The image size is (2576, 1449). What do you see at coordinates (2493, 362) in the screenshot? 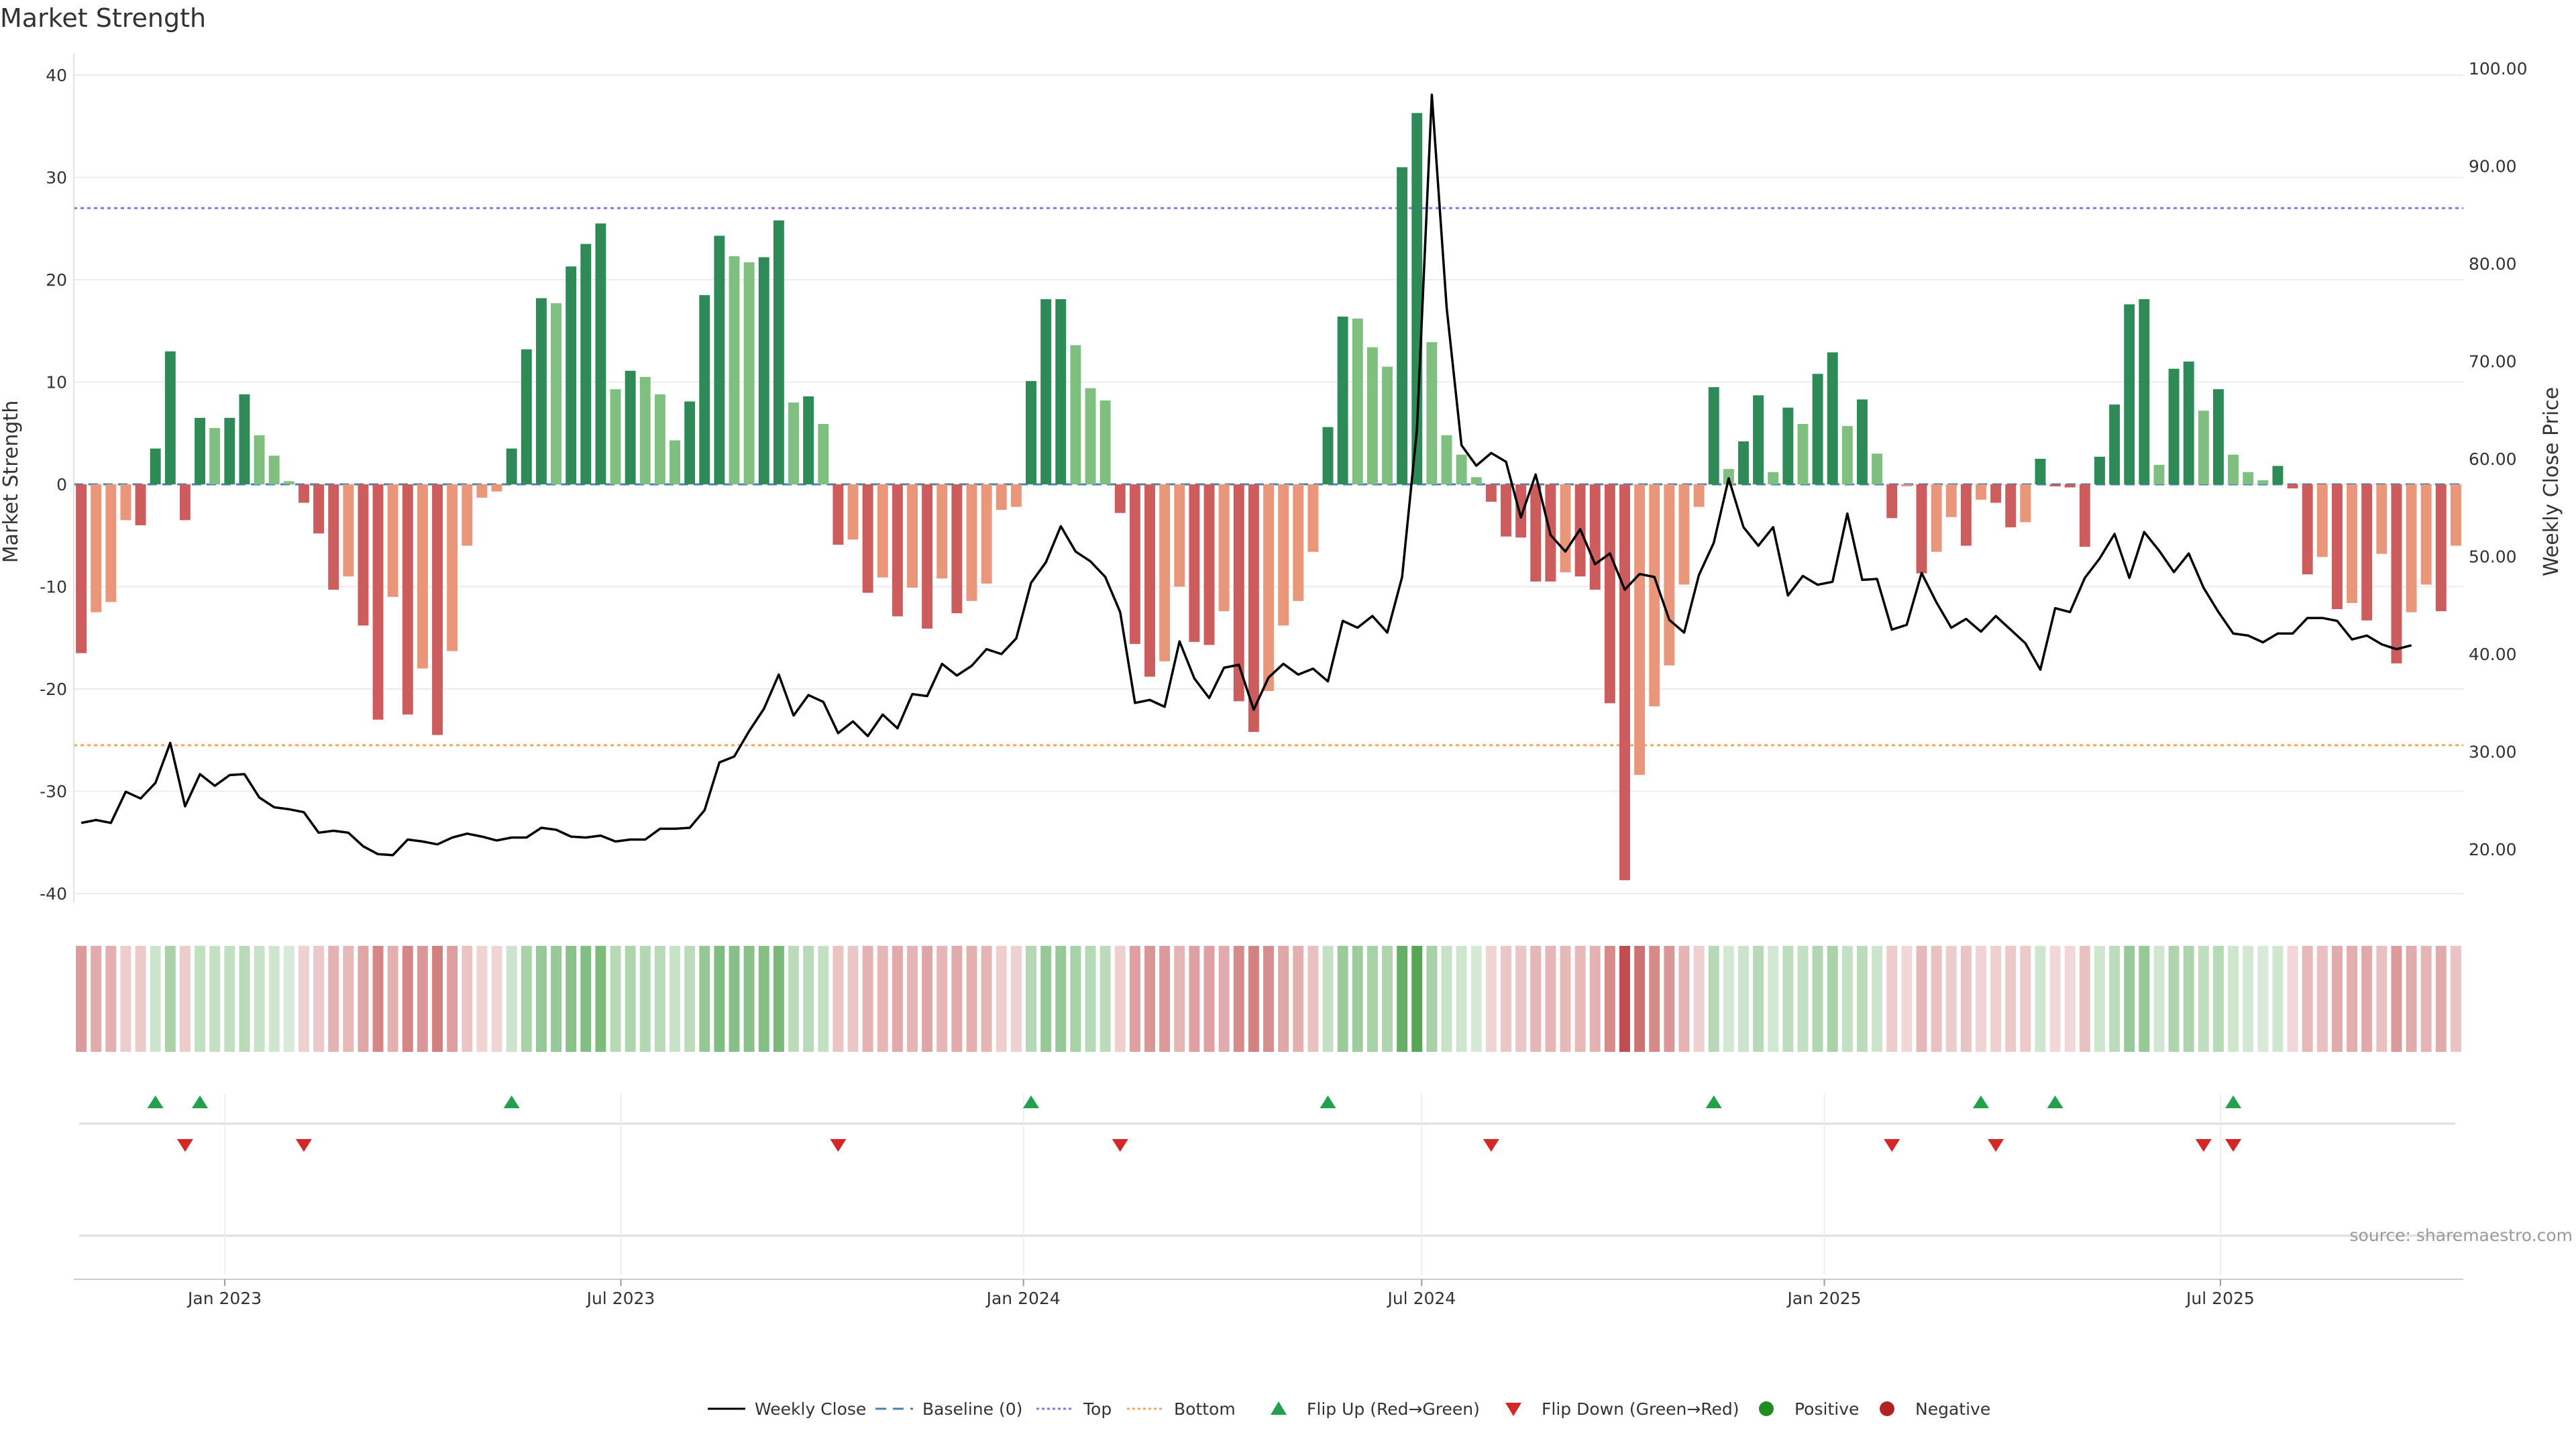
I see `y2-tick-label: 70.00` at bounding box center [2493, 362].